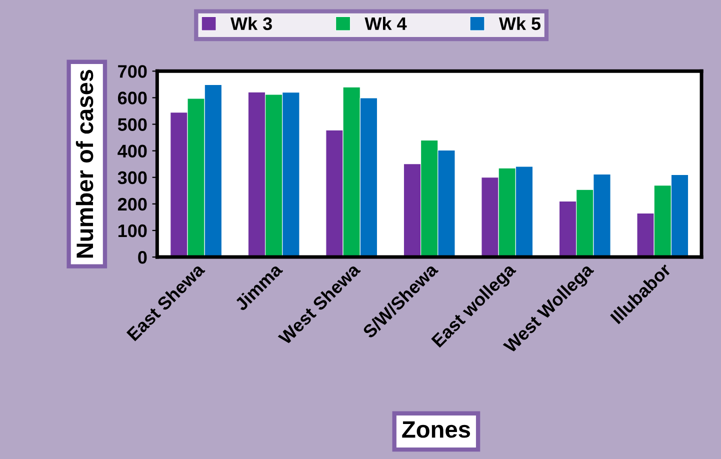  I want to click on y-tick-label: 300, so click(132, 177).